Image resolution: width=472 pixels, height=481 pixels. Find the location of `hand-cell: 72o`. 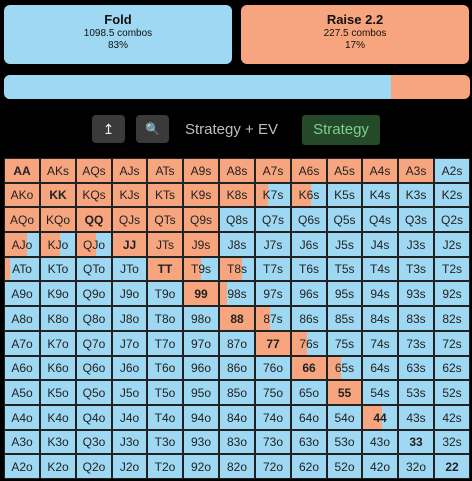

hand-cell: 72o is located at coordinates (273, 466).